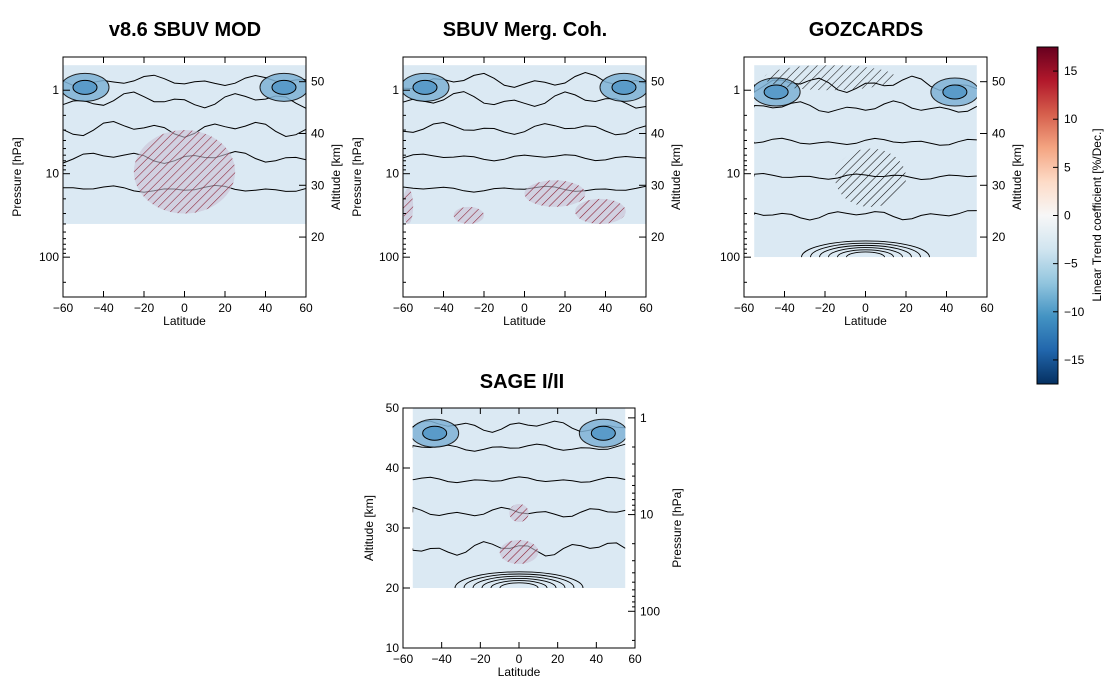 Image resolution: width=1105 pixels, height=686 pixels. Describe the element at coordinates (525, 30) in the screenshot. I see `panel-title: SBUV Merg. Coh.` at that location.